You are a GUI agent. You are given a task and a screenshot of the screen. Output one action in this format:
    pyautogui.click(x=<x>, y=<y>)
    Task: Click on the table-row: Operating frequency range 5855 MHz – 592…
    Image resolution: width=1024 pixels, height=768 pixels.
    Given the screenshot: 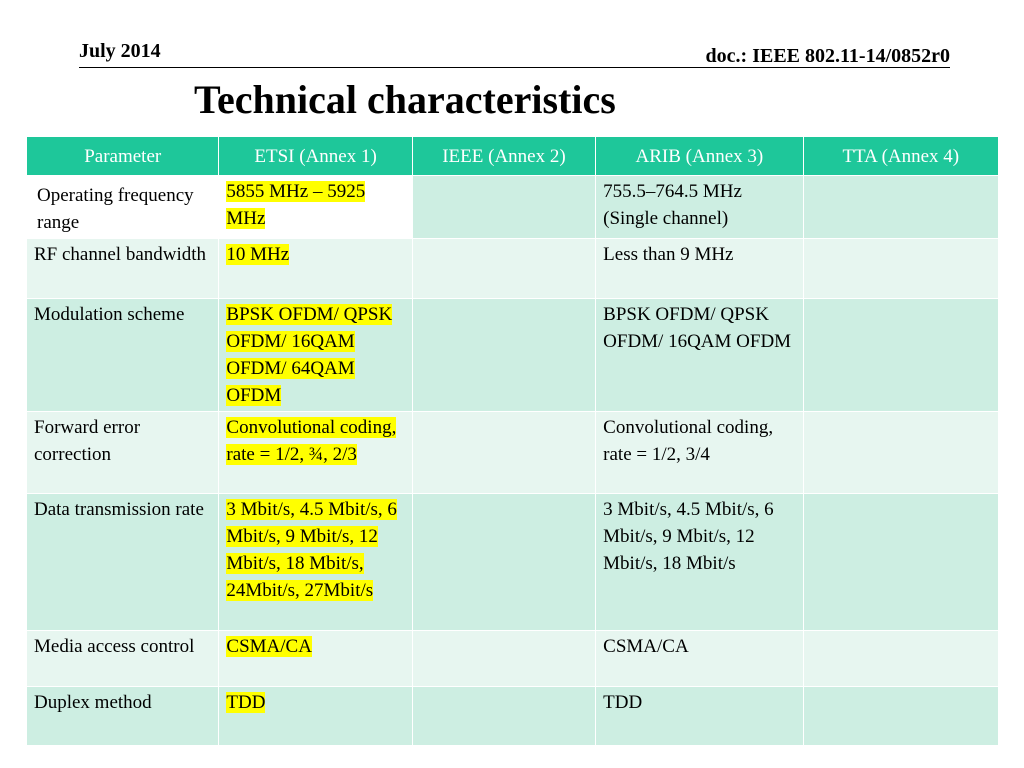 What is the action you would take?
    pyautogui.click(x=512, y=207)
    